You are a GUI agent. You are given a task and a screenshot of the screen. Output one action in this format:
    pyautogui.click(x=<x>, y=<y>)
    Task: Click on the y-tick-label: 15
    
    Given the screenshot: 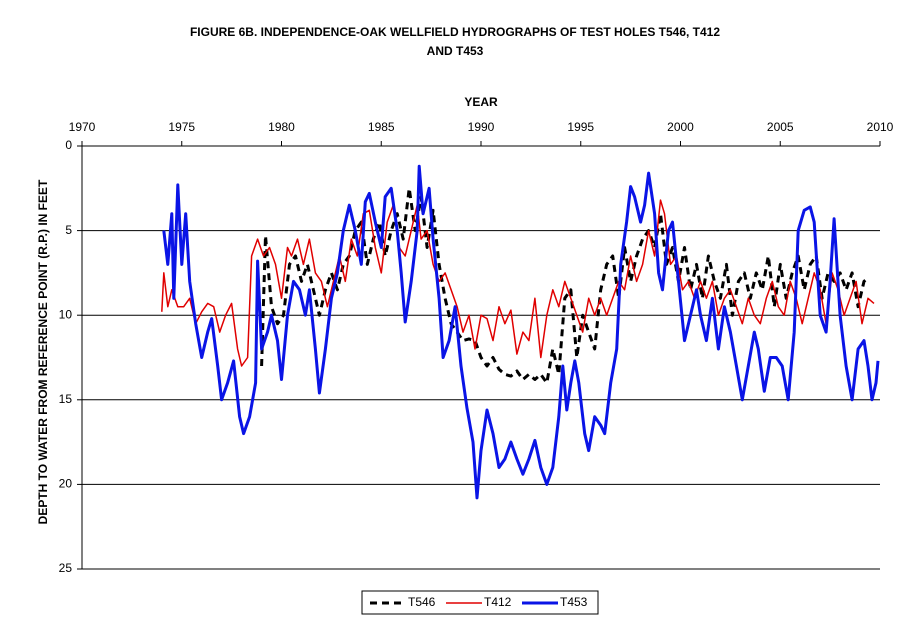 What is the action you would take?
    pyautogui.click(x=66, y=399)
    